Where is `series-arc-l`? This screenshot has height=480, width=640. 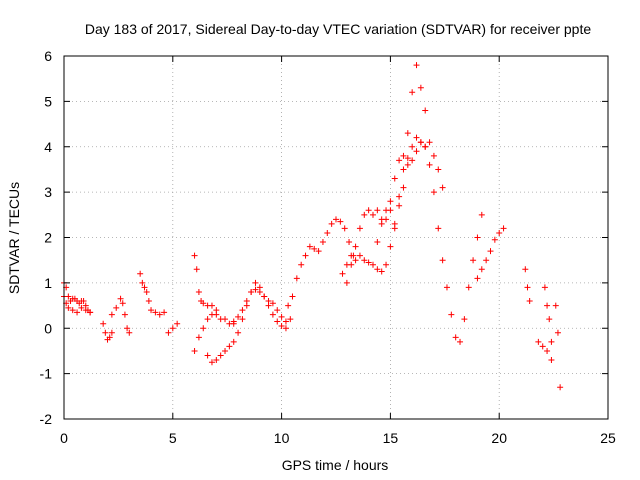
series-arc-l is located at coordinates (321, 262).